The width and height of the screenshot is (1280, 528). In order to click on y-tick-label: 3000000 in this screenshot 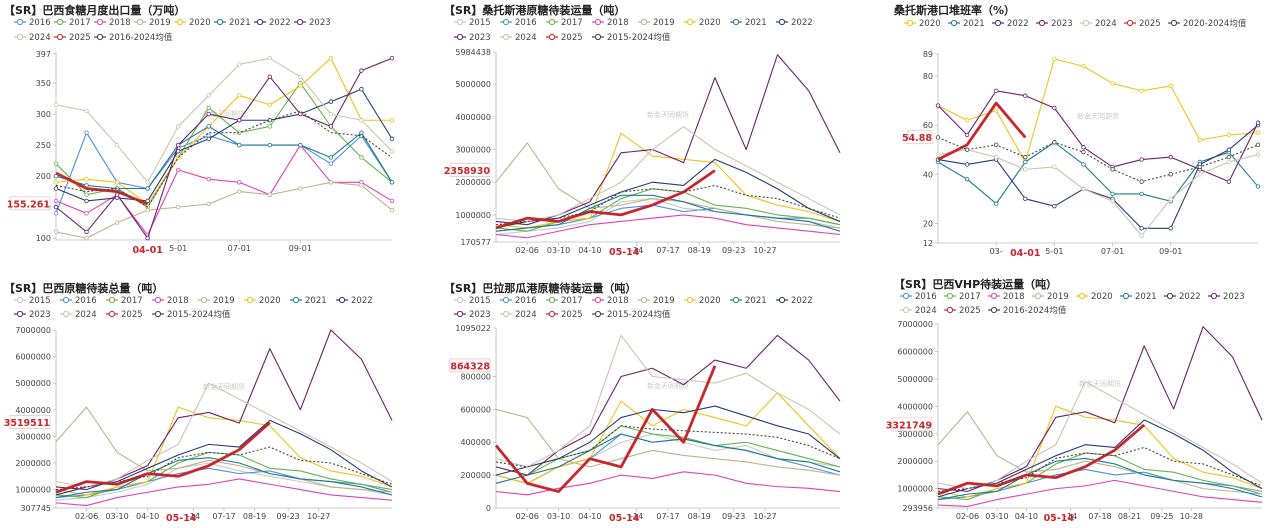, I will do `click(473, 150)`.